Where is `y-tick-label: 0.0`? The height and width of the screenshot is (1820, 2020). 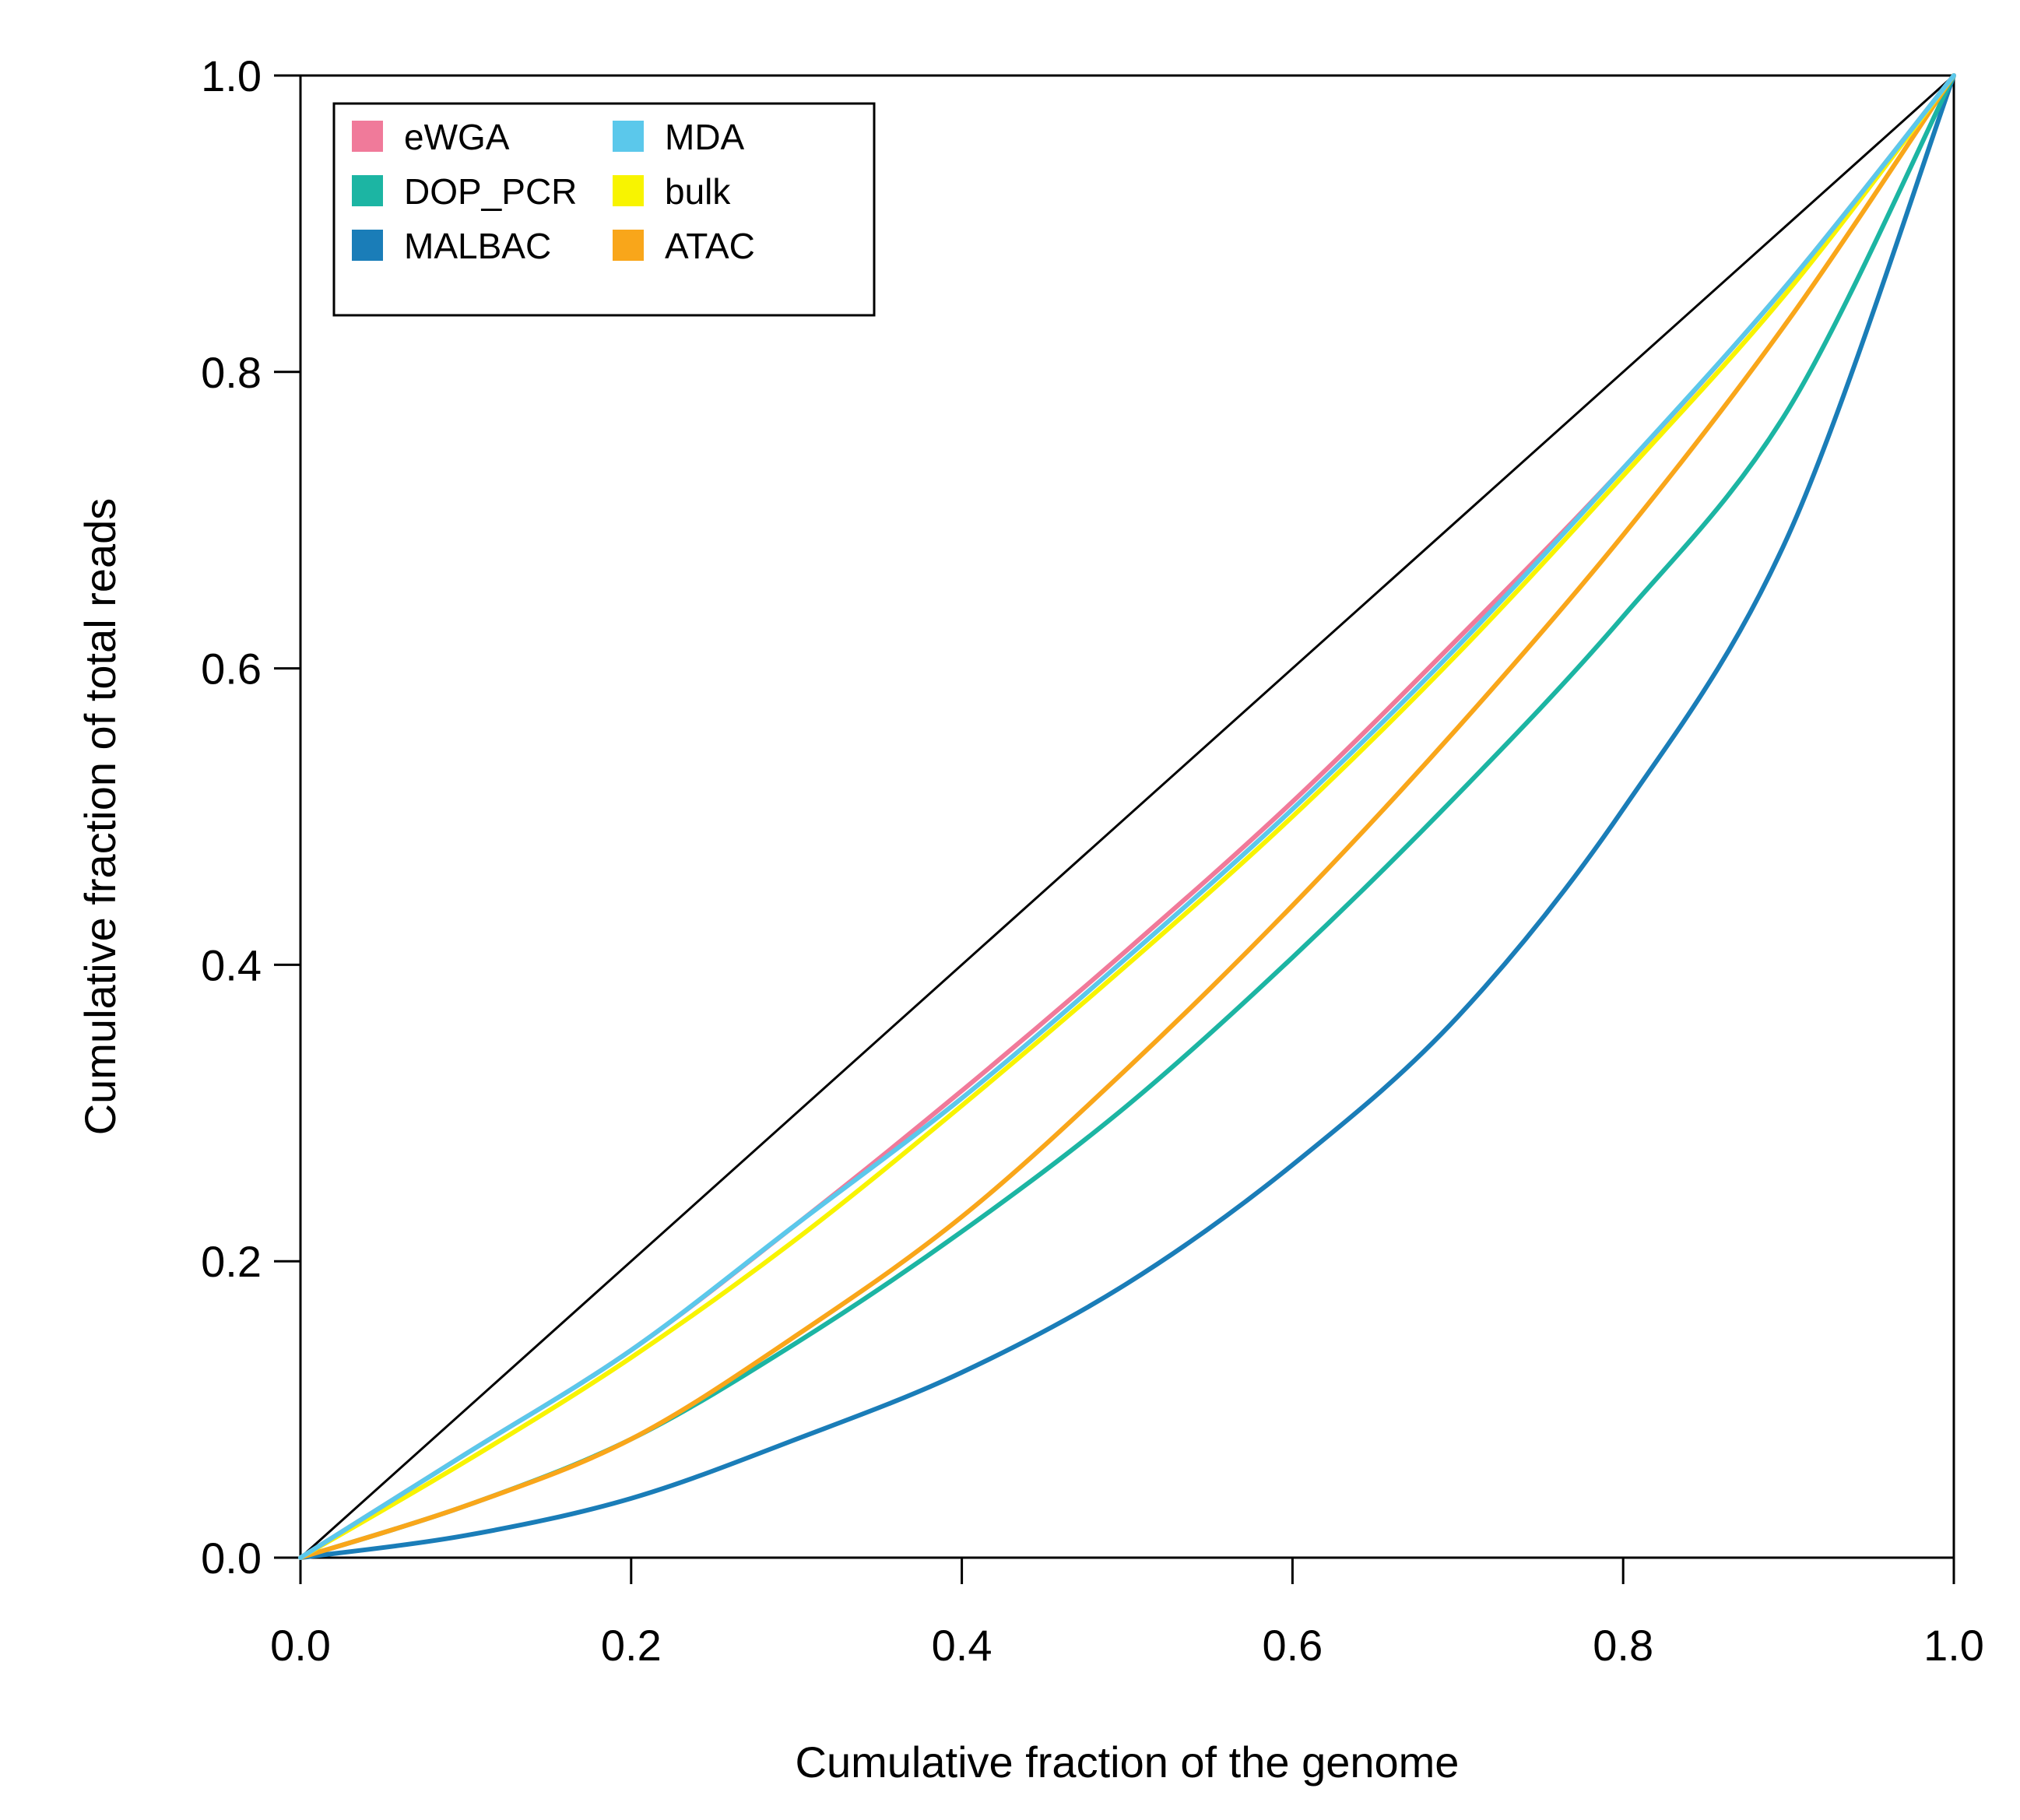 y-tick-label: 0.0 is located at coordinates (231, 1559).